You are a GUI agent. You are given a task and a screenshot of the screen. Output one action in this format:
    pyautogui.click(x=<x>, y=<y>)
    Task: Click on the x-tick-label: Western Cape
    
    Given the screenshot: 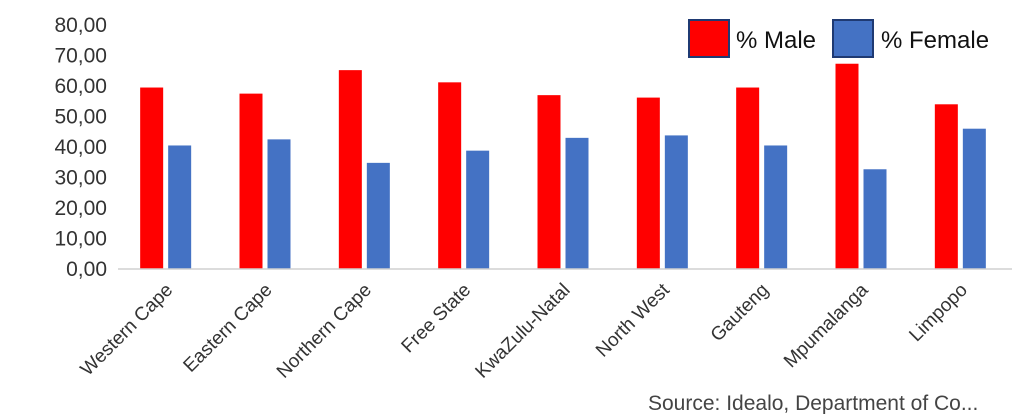 What is the action you would take?
    pyautogui.click(x=127, y=330)
    